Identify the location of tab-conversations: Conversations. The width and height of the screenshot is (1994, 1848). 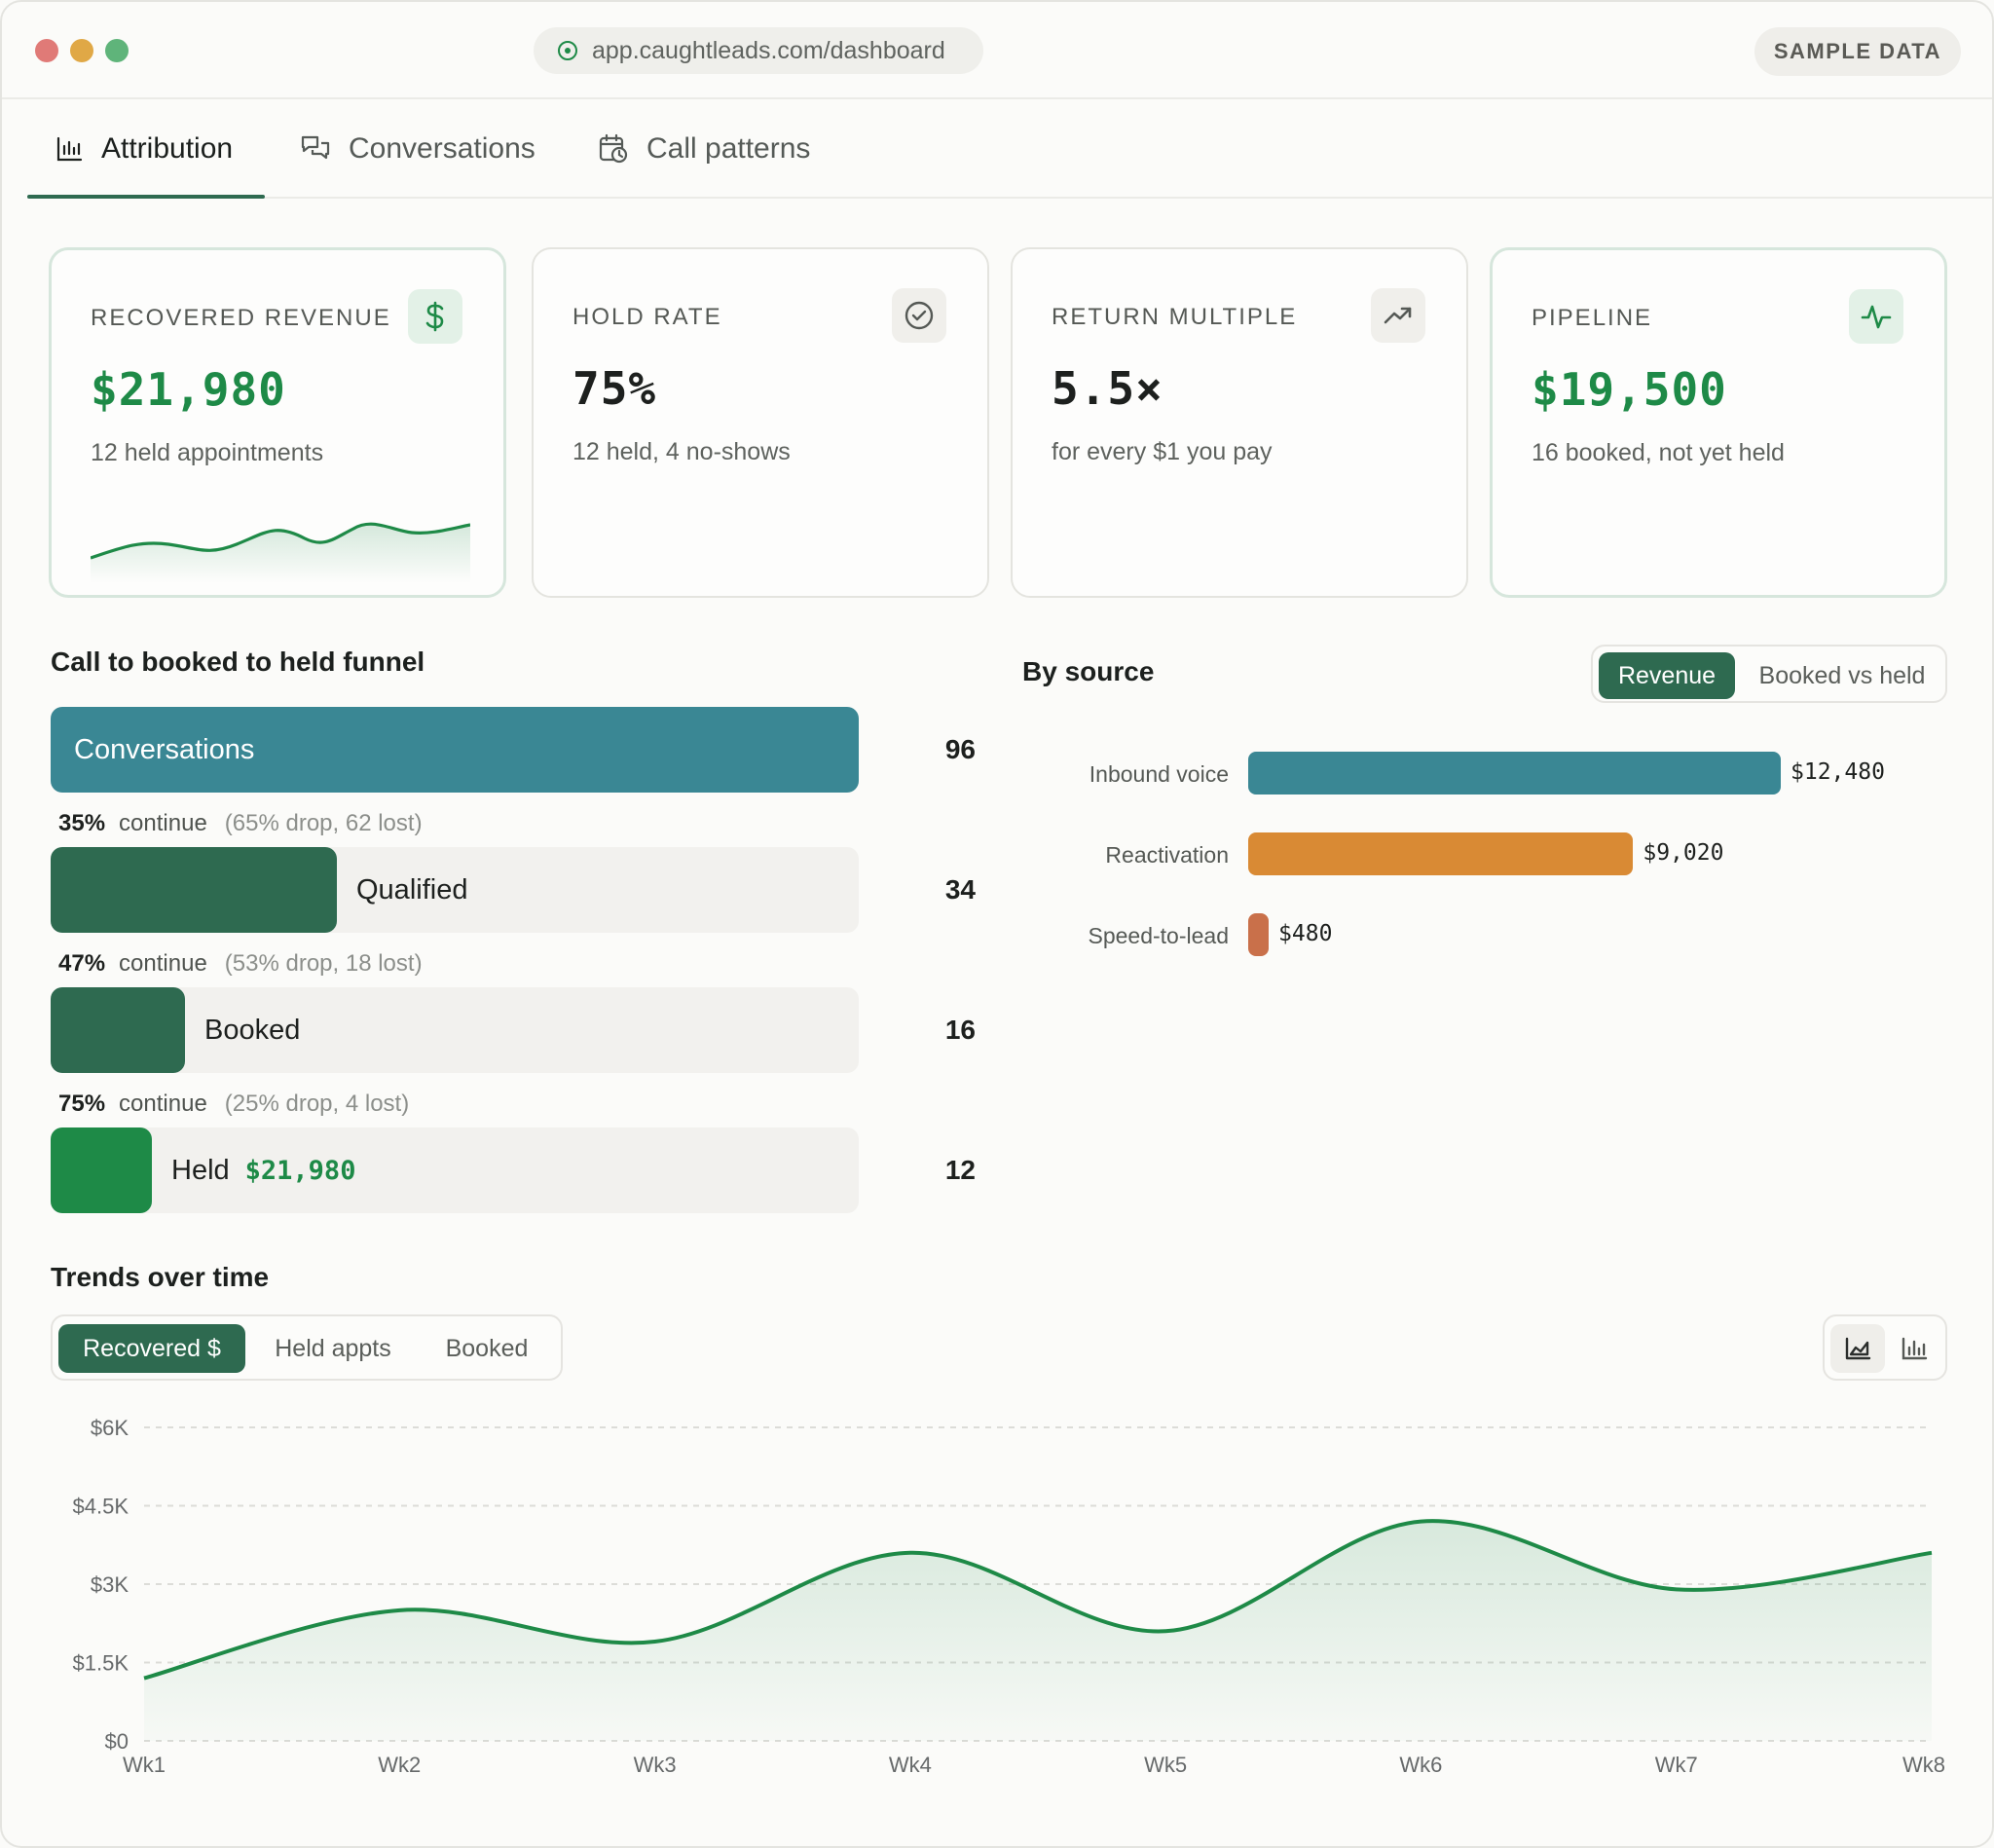
(417, 149).